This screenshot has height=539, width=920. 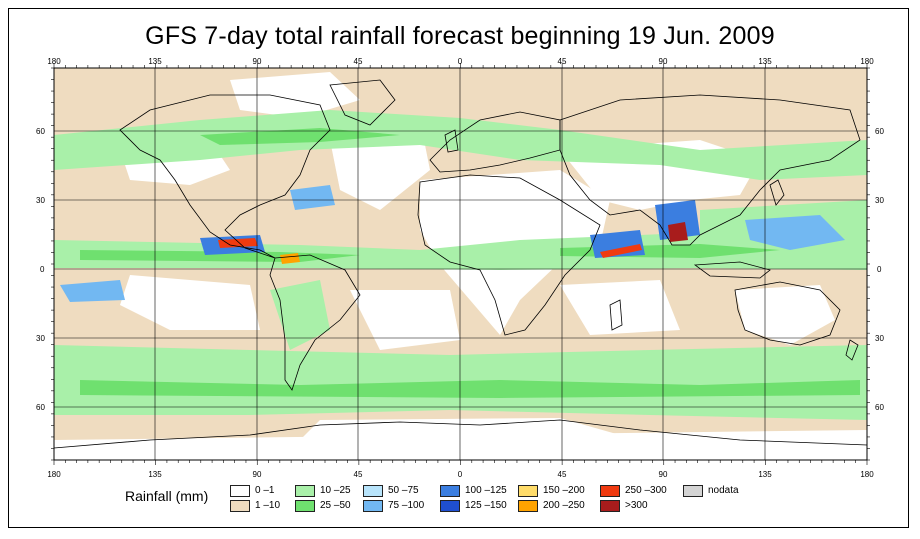 I want to click on dry-region-australia, so click(x=785, y=315).